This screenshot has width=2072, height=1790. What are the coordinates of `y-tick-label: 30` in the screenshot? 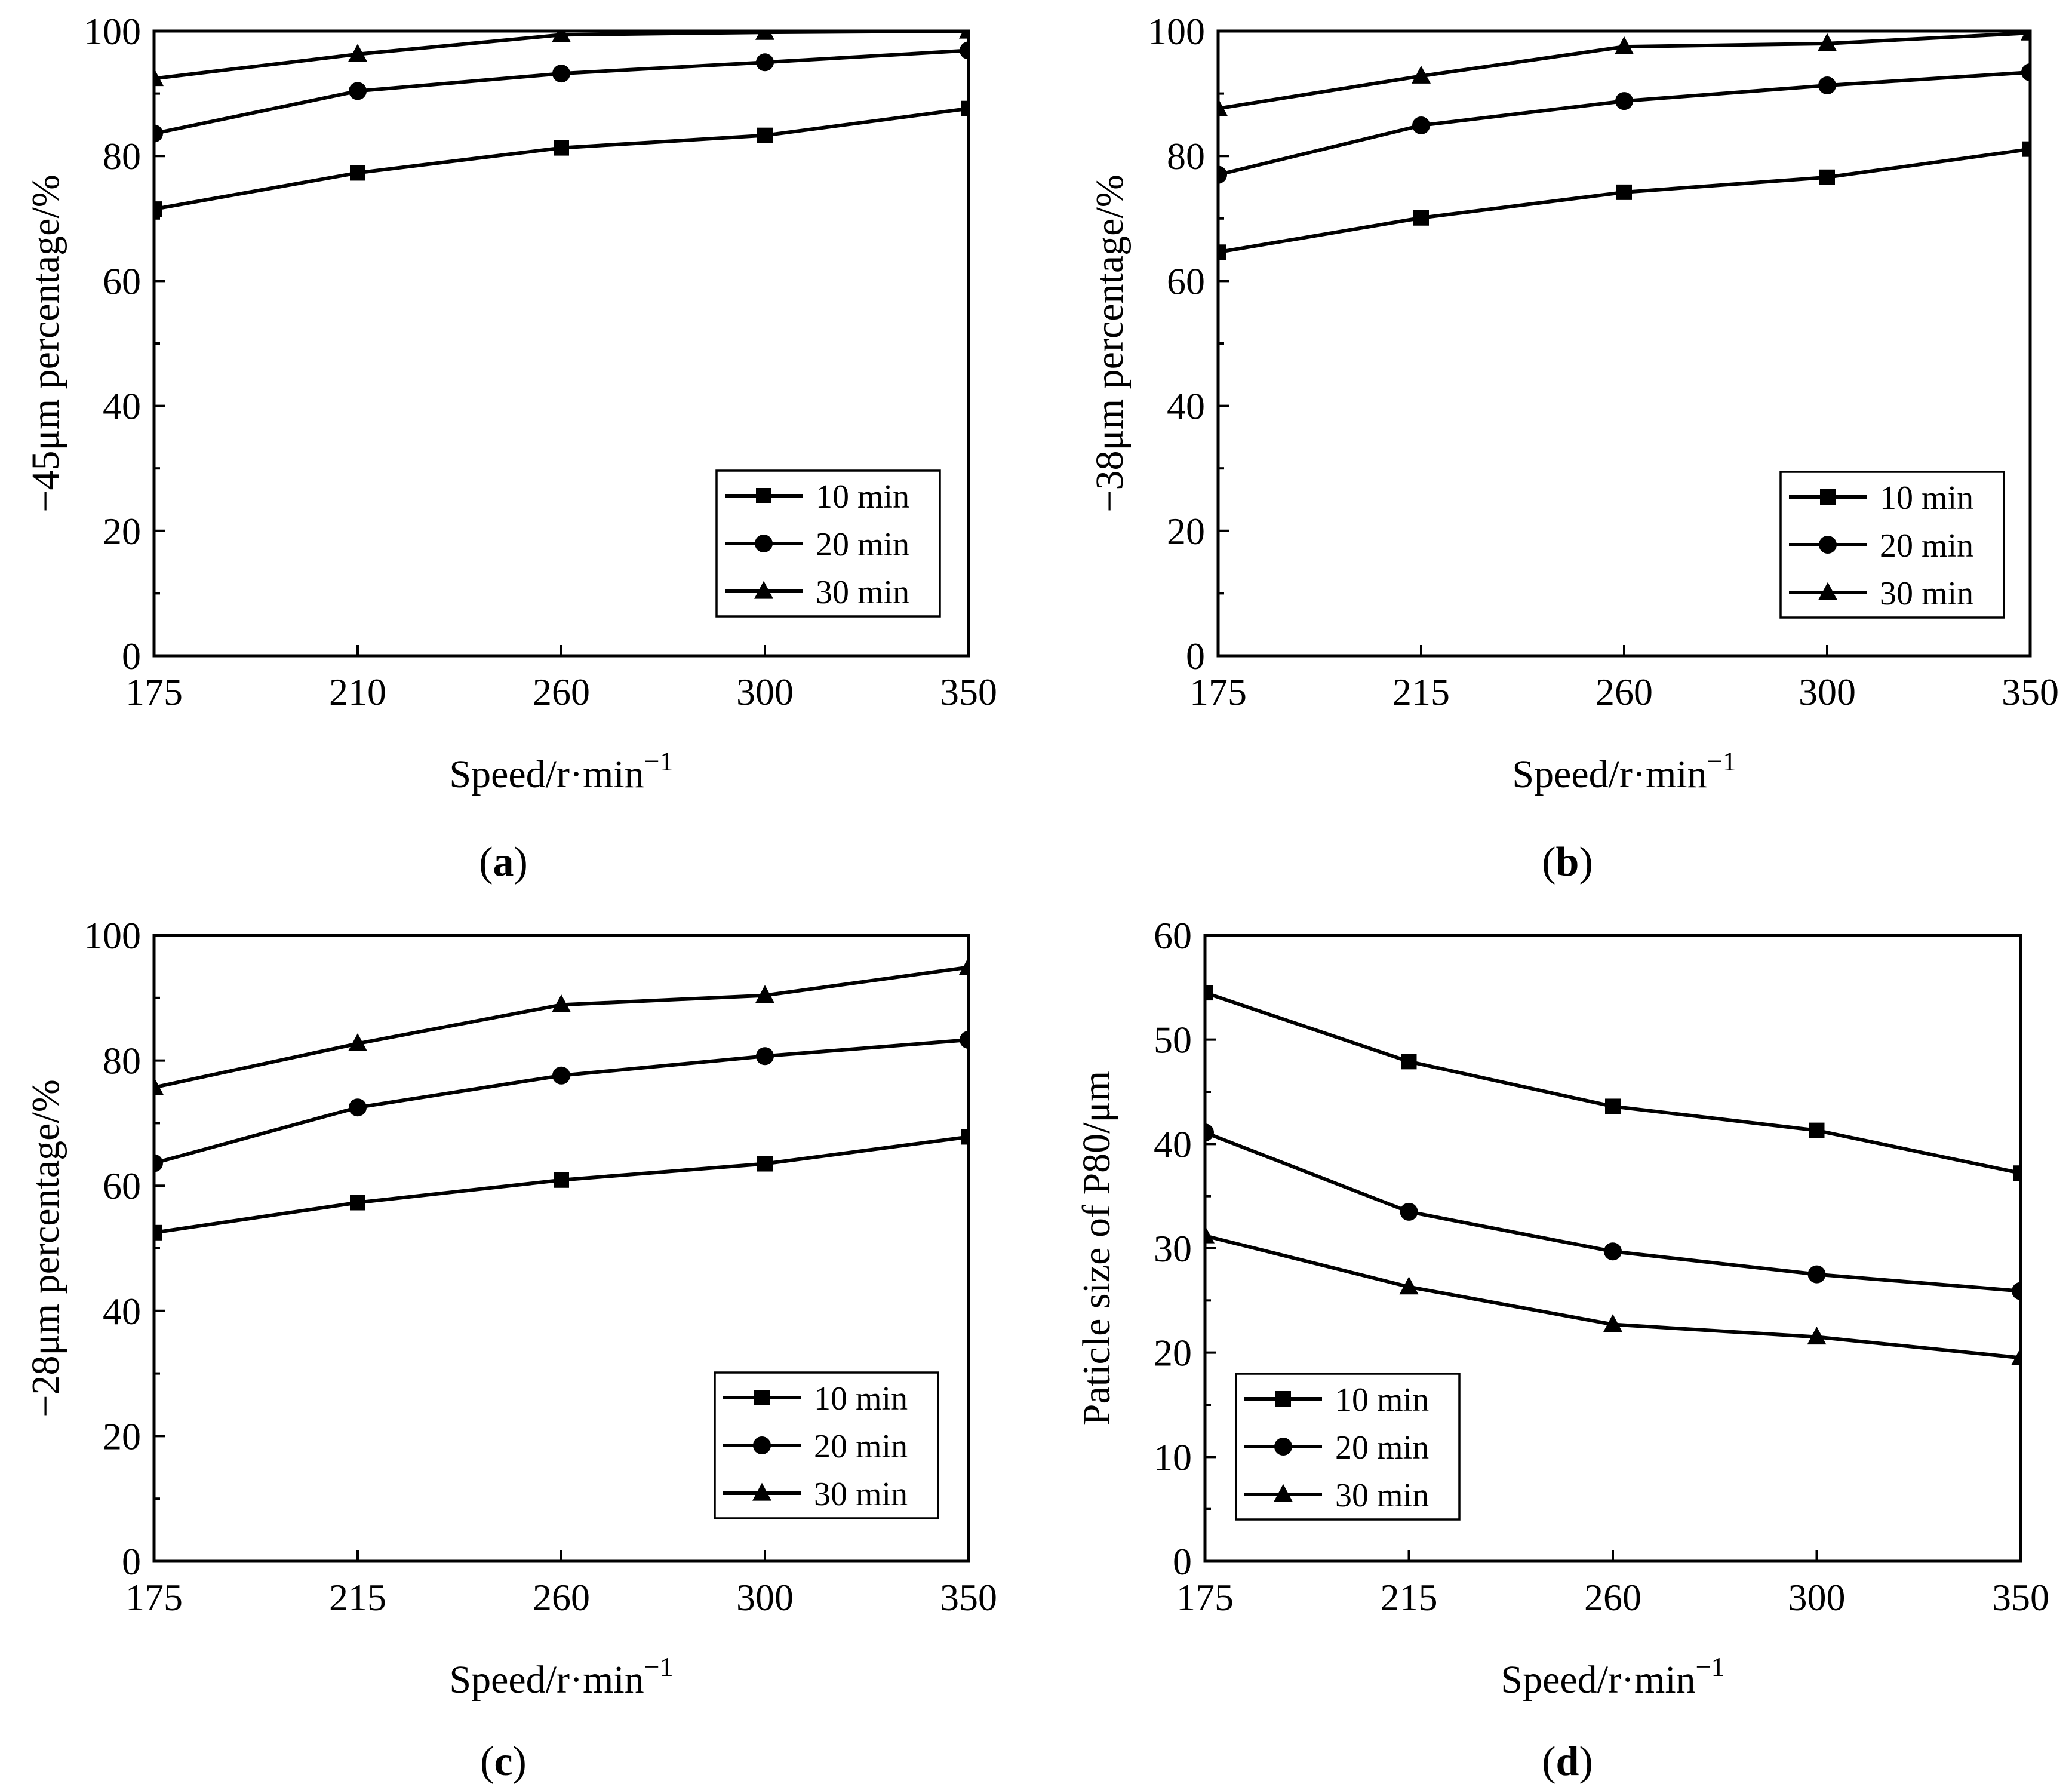 It's located at (1173, 1248).